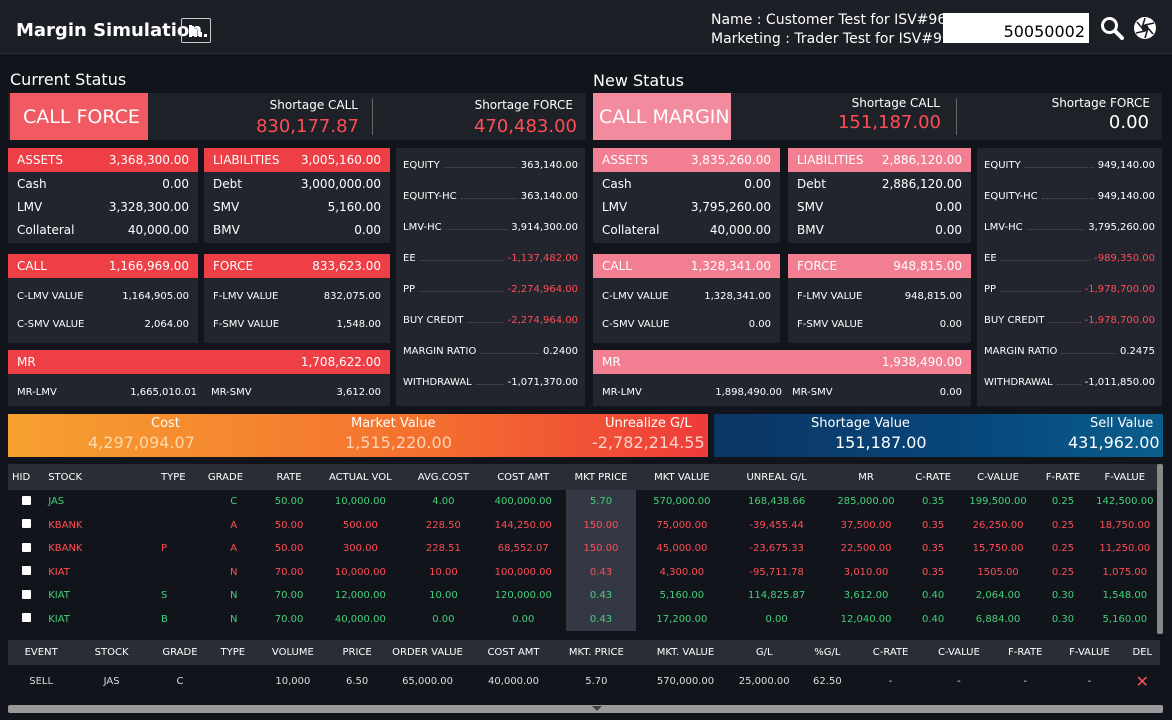  Describe the element at coordinates (544, 227) in the screenshot. I see `metric-value: 3,914,300.00` at that location.